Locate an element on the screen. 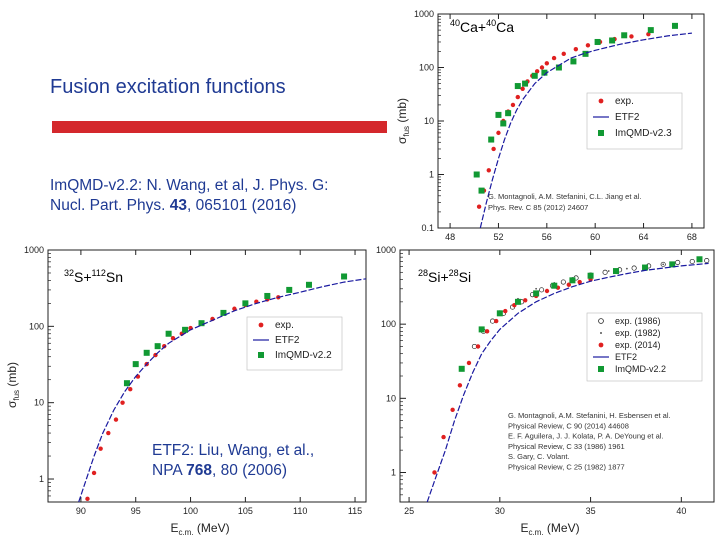 The height and width of the screenshot is (540, 720). legend: exp. ETF2 ImQMD-v2.2 is located at coordinates (294, 343).